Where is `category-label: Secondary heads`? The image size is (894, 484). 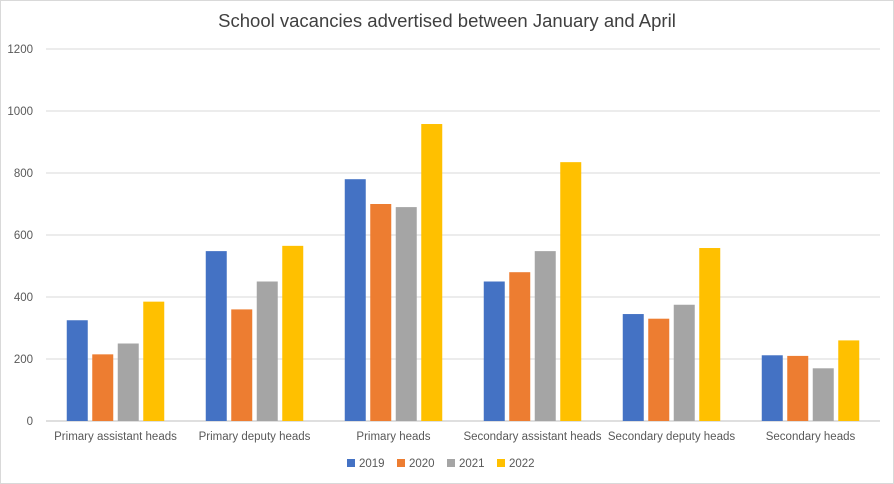 category-label: Secondary heads is located at coordinates (811, 437).